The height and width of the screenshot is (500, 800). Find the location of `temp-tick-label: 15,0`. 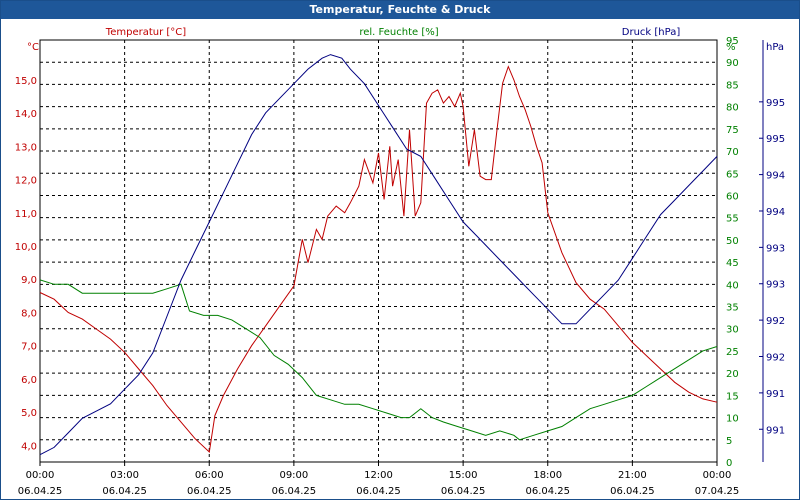

temp-tick-label: 15,0 is located at coordinates (26, 81).